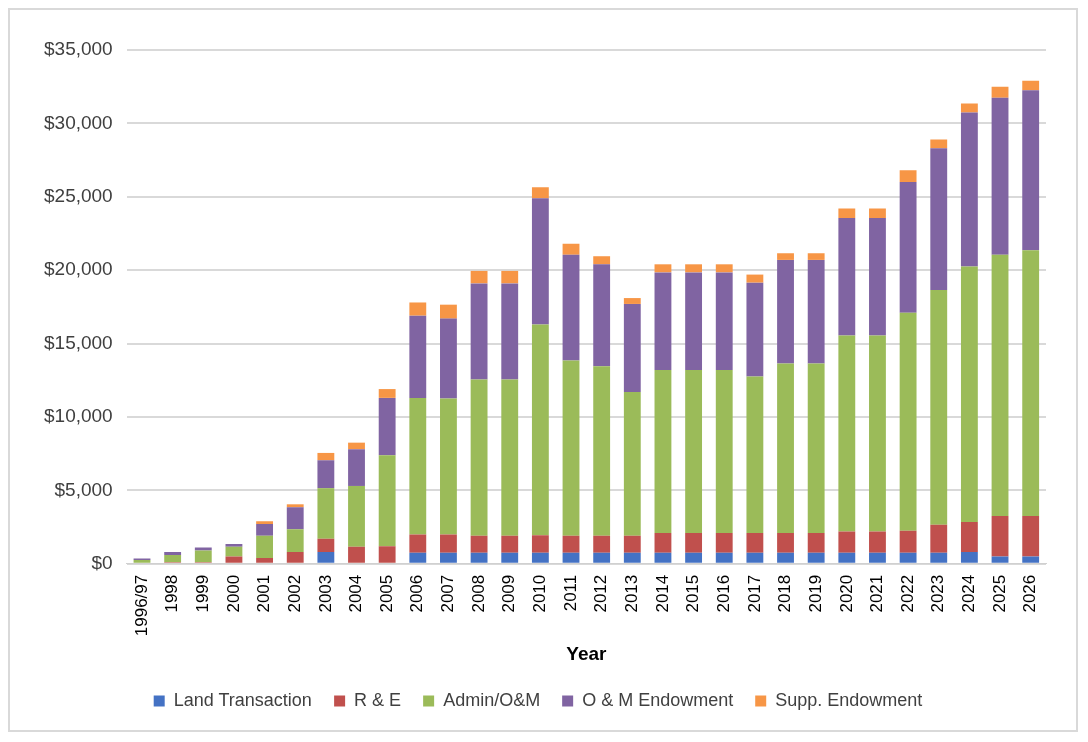 This screenshot has height=742, width=1088. I want to click on x-tick-label: 2001, so click(264, 593).